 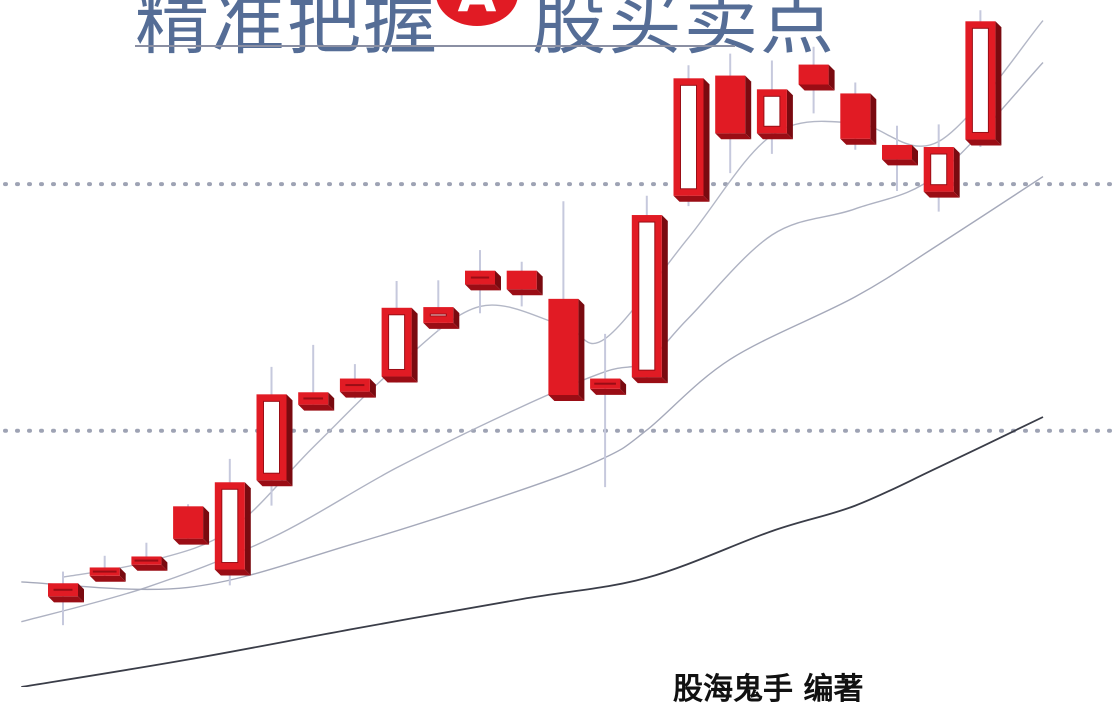 What do you see at coordinates (684, 32) in the screenshot?
I see `cover-title-part2: 股买卖点` at bounding box center [684, 32].